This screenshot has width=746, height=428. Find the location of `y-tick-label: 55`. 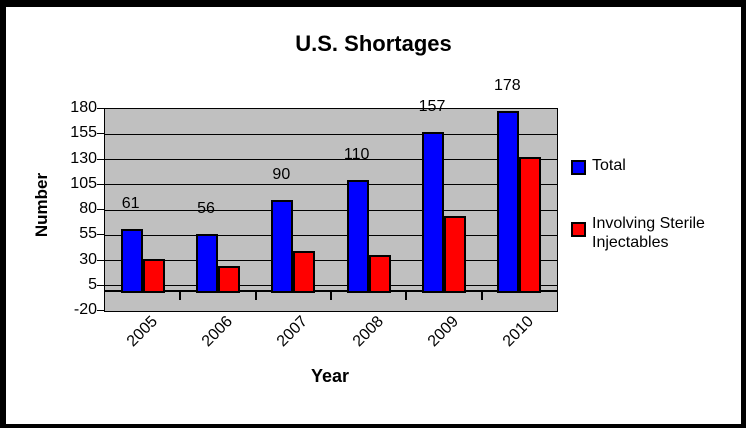

y-tick-label: 55 is located at coordinates (88, 234).